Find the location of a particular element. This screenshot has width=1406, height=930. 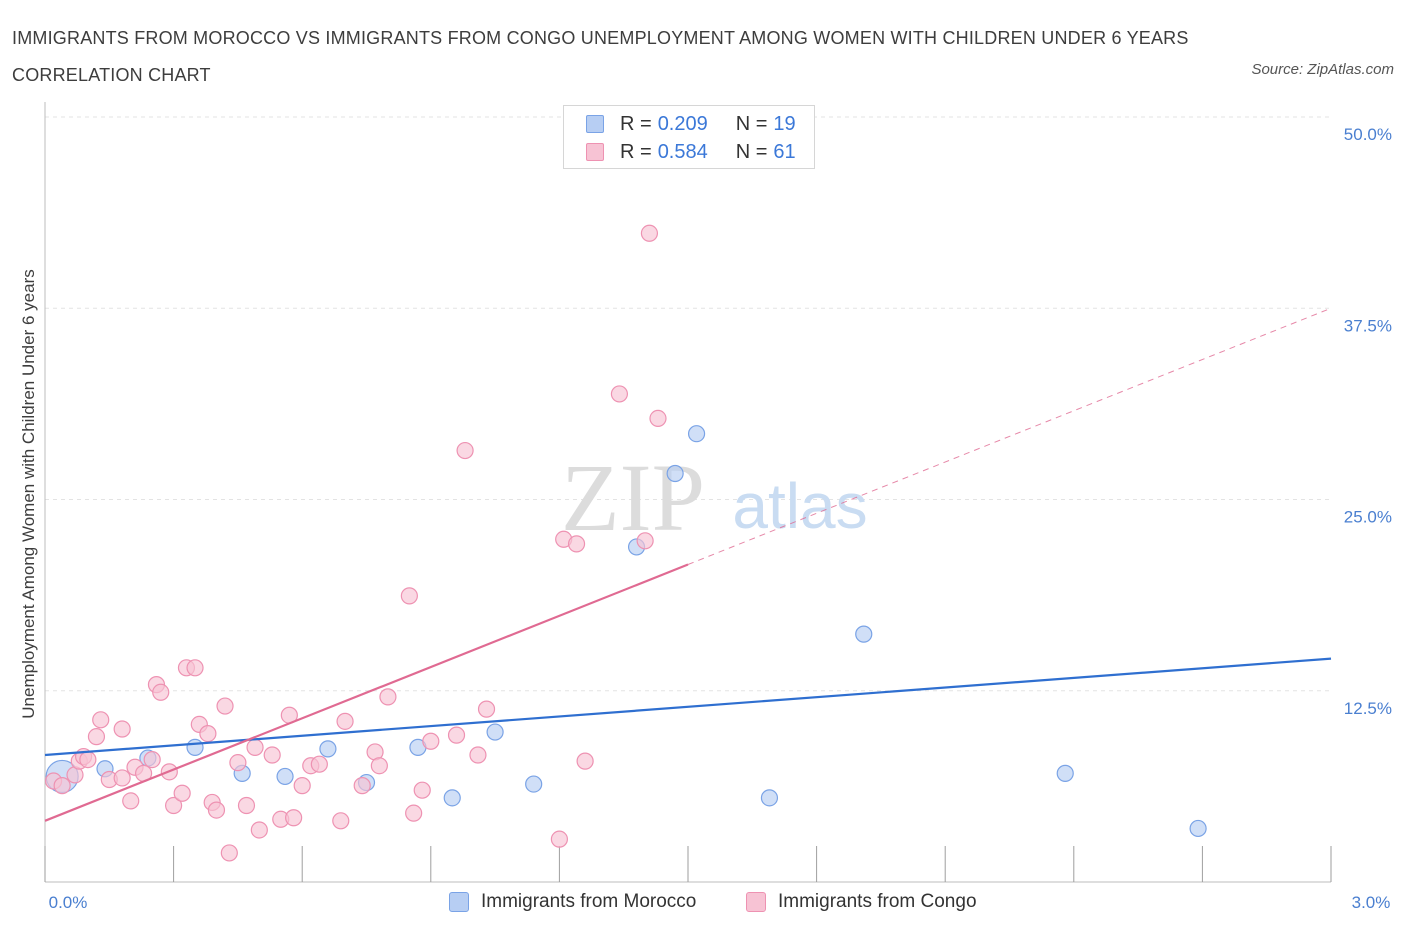

y-tick-label: 50.0% is located at coordinates (1368, 134).